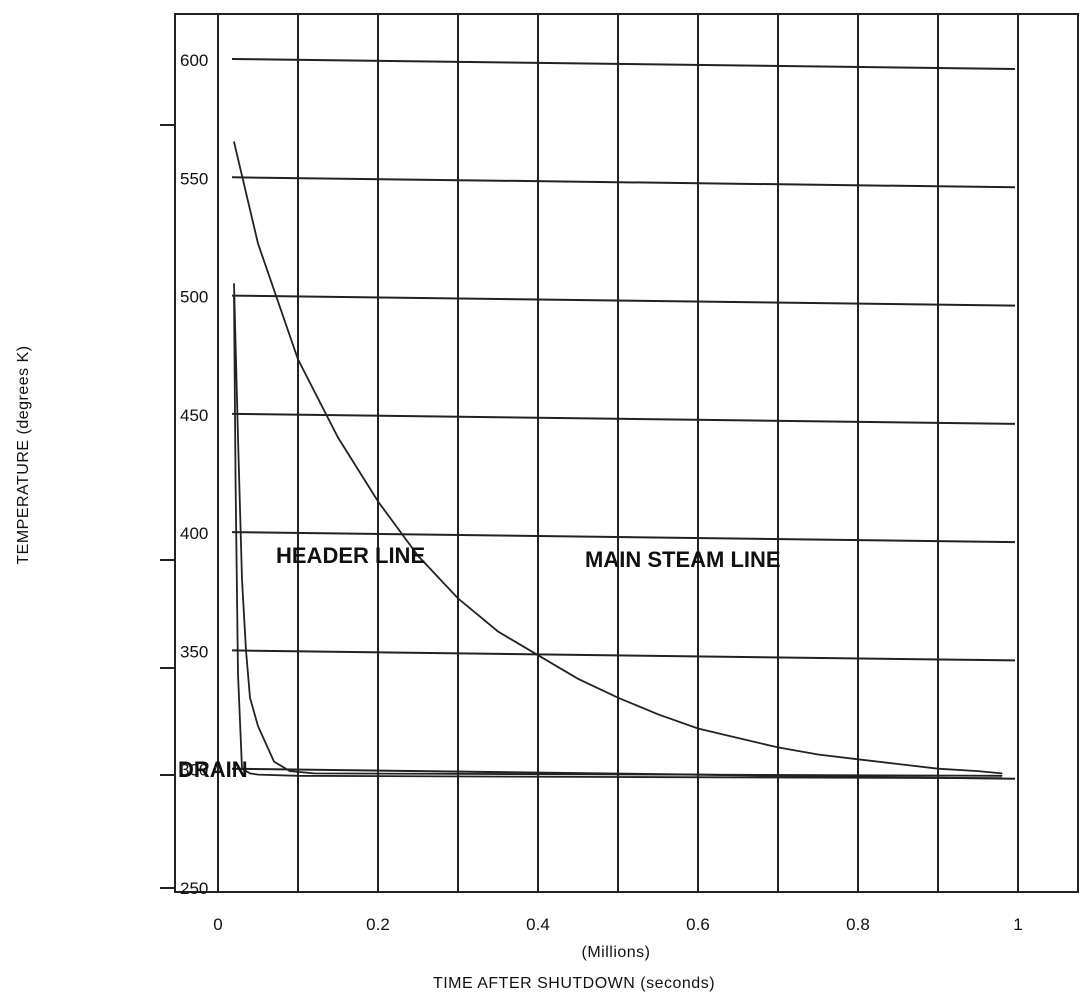  I want to click on x-tick-label: 0.8, so click(858, 924).